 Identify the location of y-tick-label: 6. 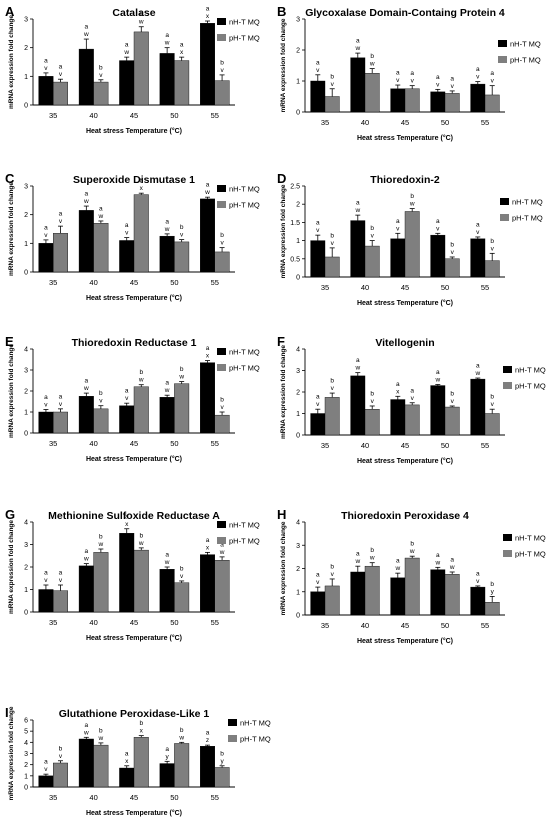
(26, 721).